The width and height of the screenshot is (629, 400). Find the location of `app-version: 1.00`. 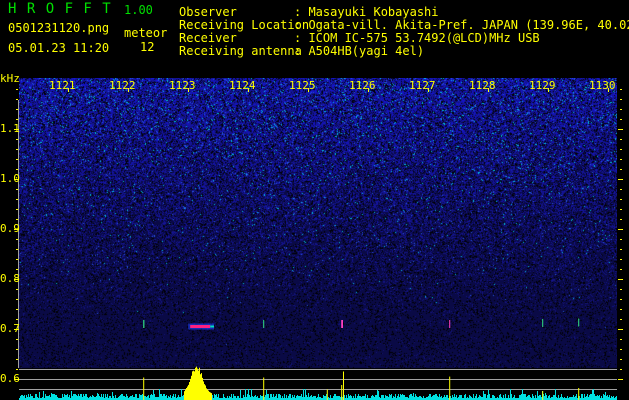

app-version: 1.00 is located at coordinates (138, 10).